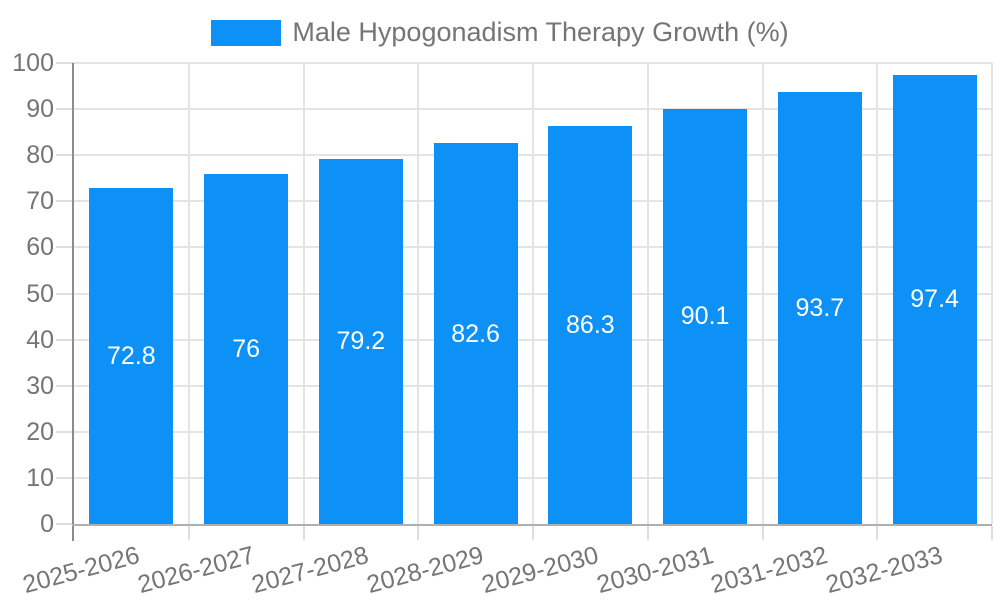  I want to click on bar-2027-2028, so click(360, 341).